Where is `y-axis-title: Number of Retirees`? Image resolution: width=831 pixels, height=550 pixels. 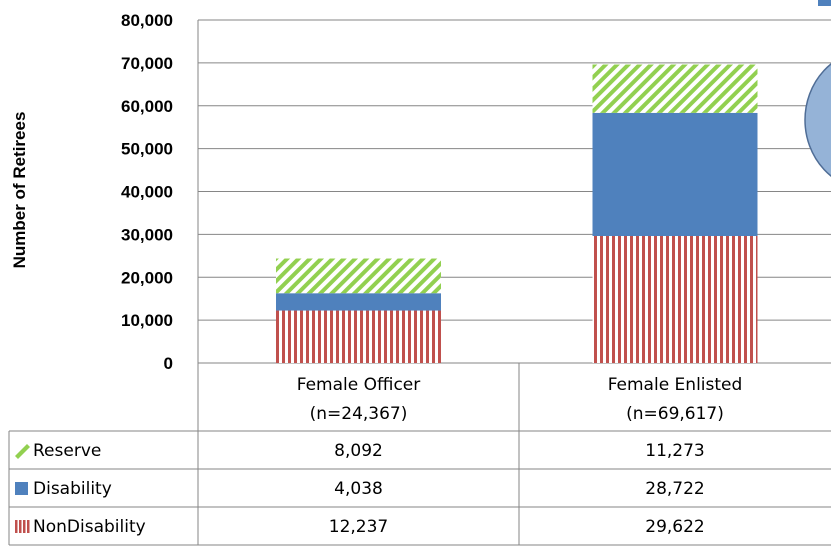
y-axis-title: Number of Retirees is located at coordinates (19, 190).